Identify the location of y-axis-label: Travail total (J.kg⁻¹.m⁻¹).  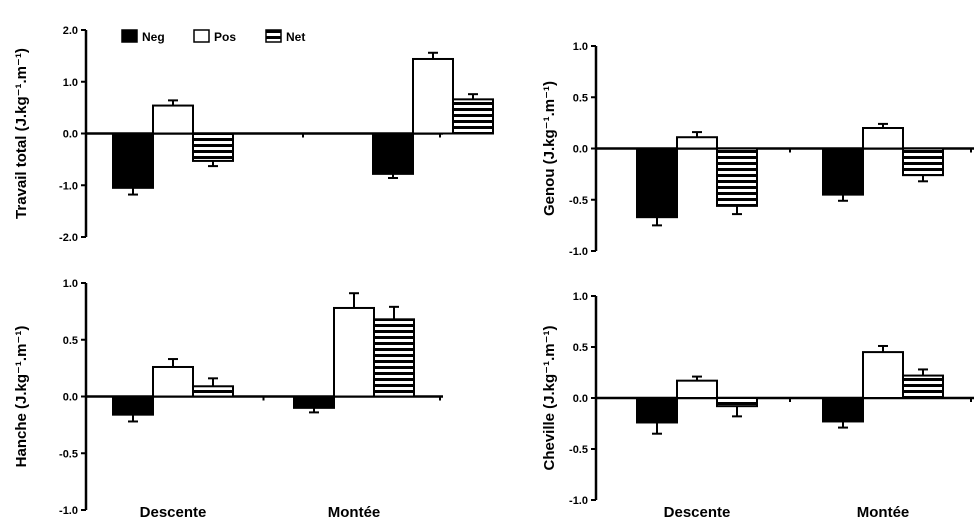
(21, 133).